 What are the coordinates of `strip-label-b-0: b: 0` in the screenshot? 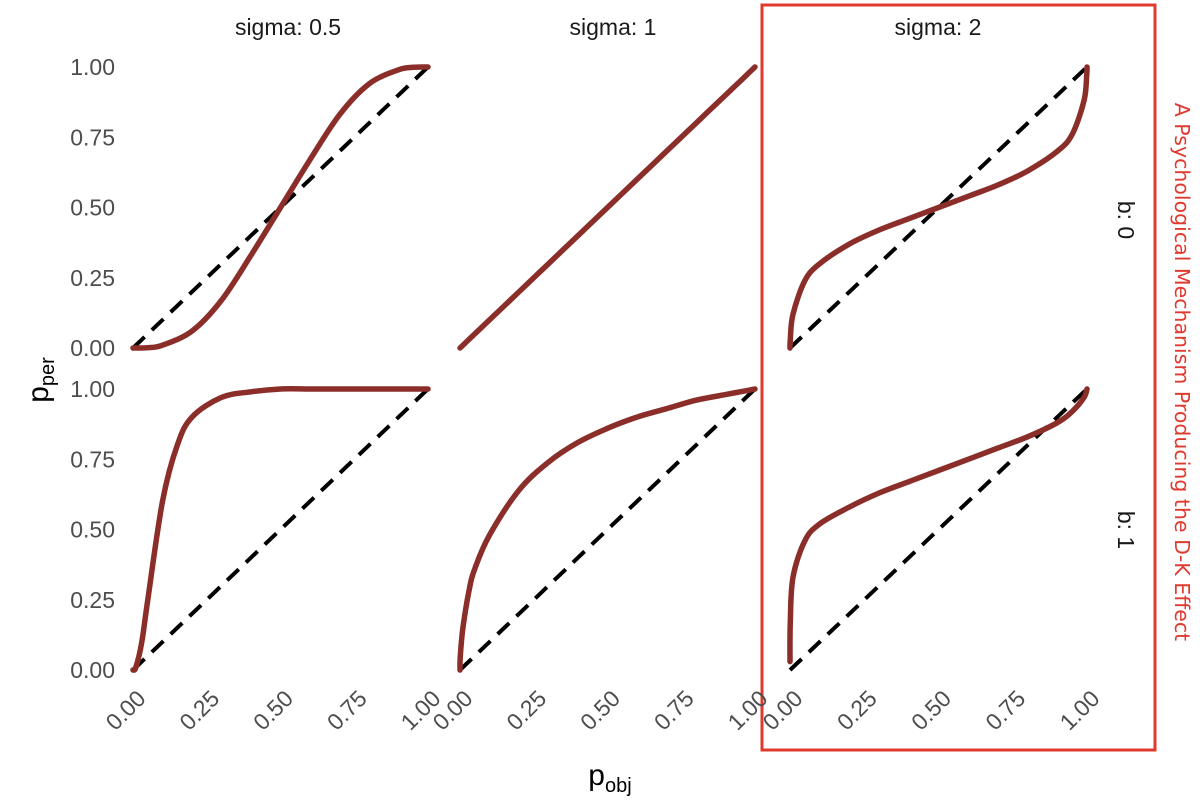 It's located at (1126, 220).